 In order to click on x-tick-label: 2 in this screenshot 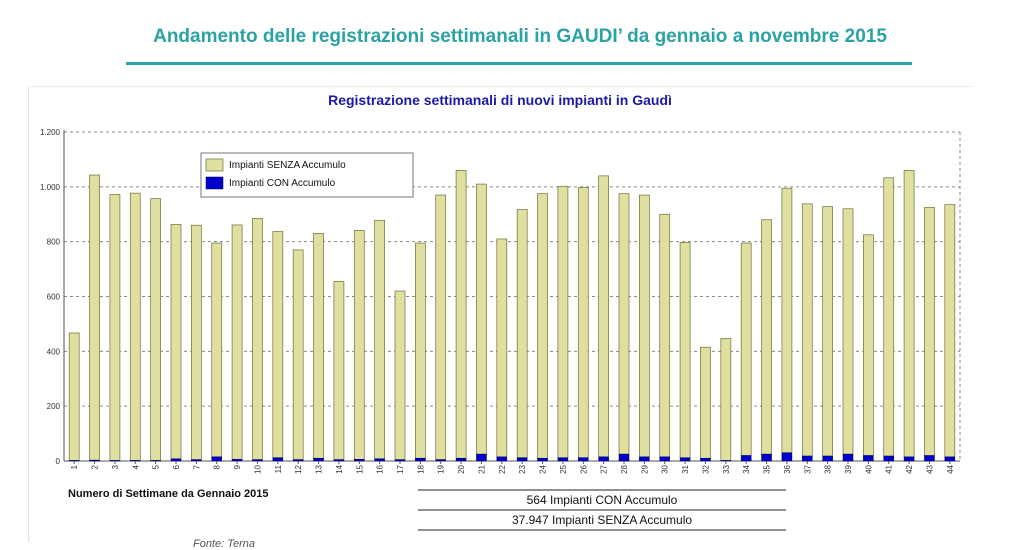, I will do `click(95, 466)`.